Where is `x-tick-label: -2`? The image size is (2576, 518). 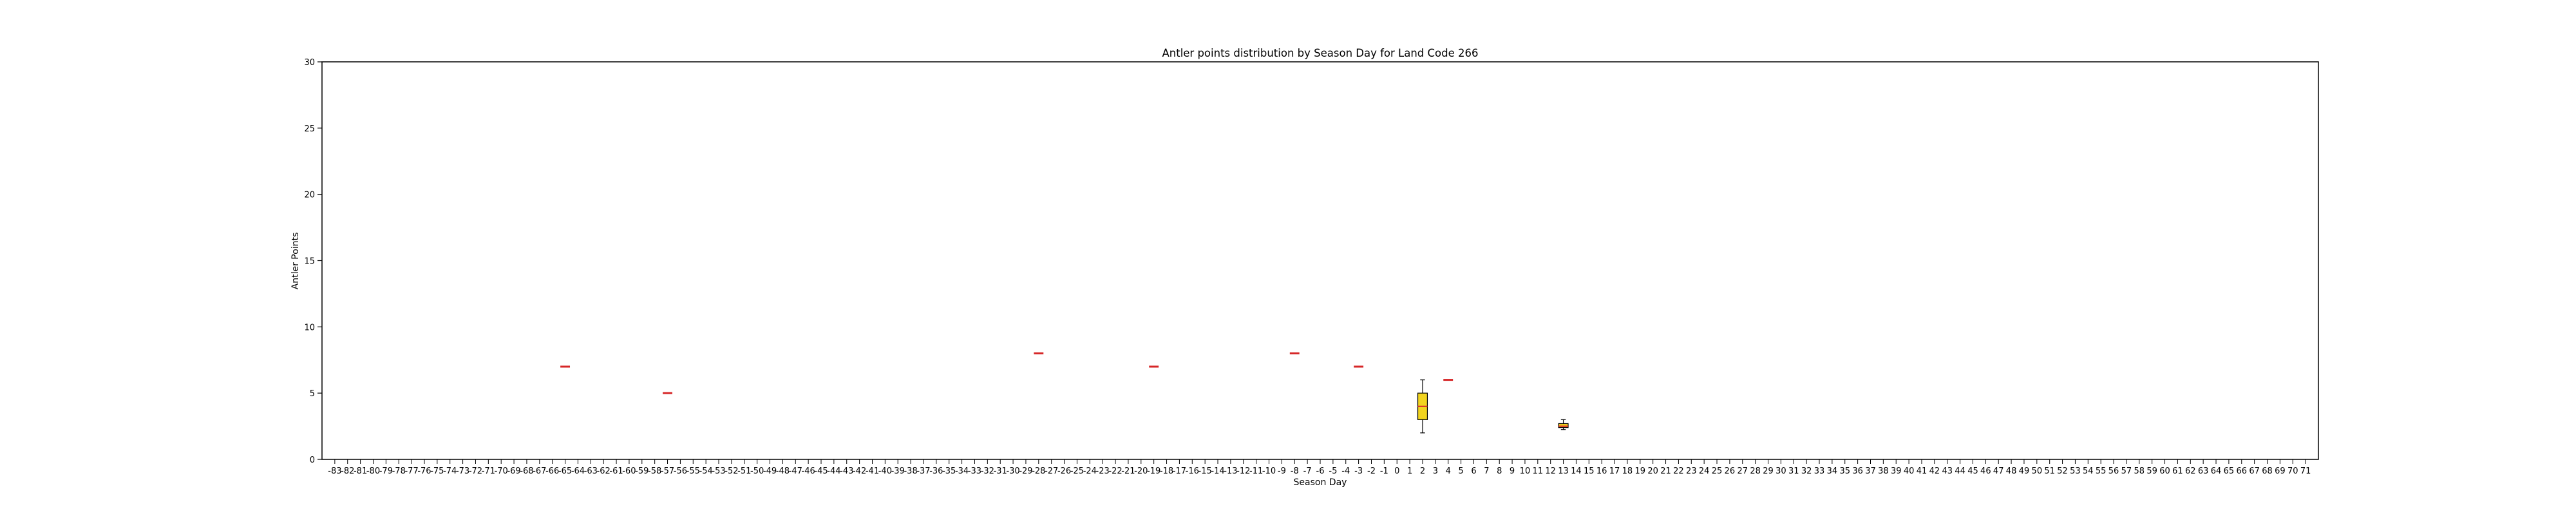
x-tick-label: -2 is located at coordinates (1372, 471).